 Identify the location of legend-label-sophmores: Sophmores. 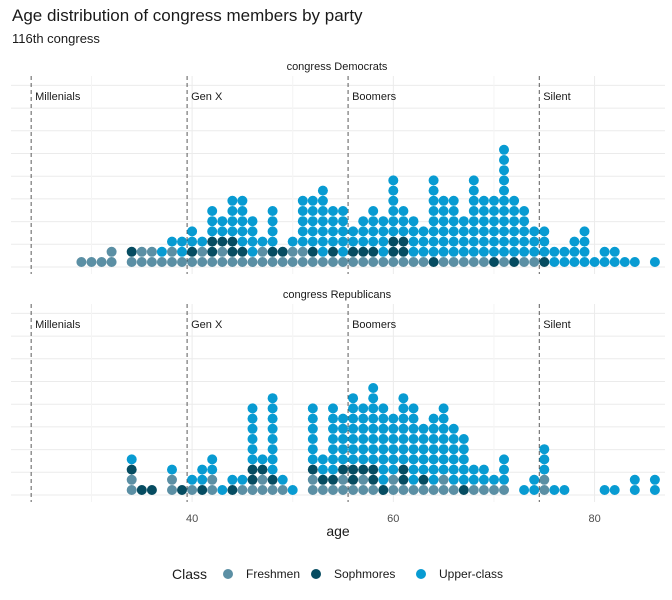
(364, 574).